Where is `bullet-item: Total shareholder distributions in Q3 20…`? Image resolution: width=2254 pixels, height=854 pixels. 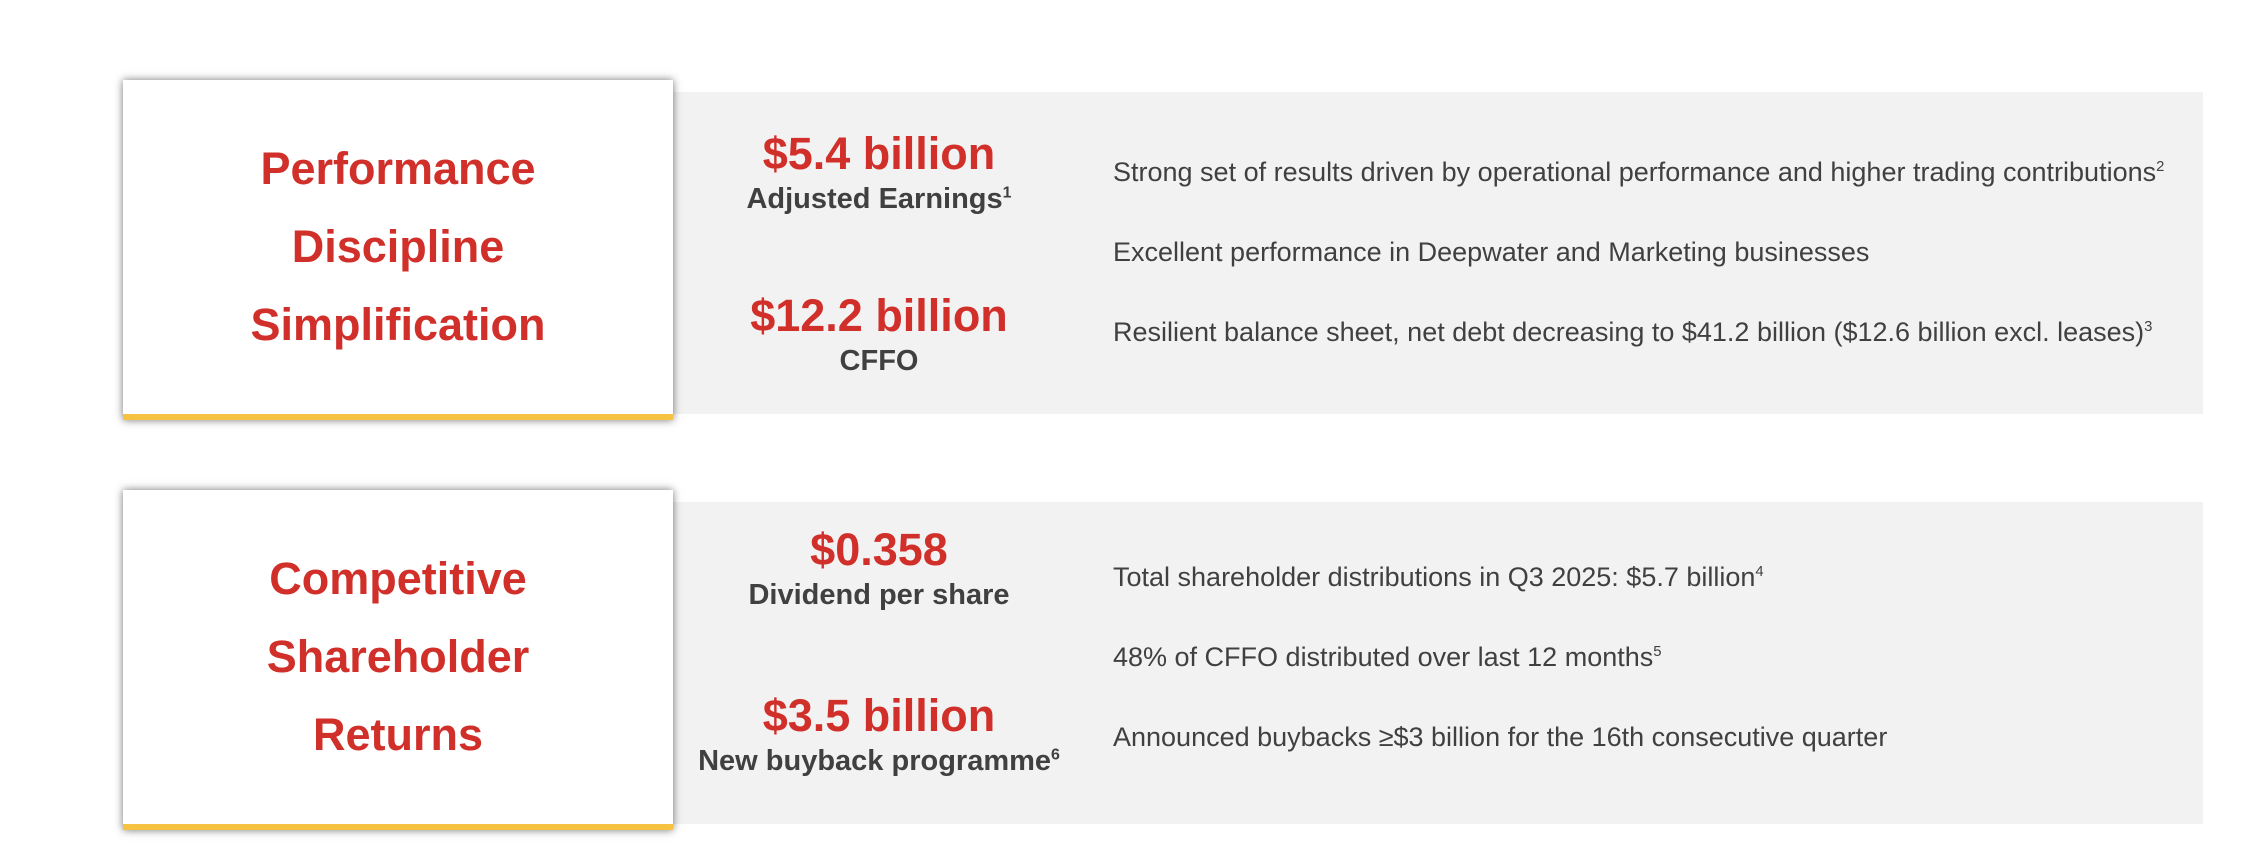
bullet-item: Total shareholder distributions in Q3 20… is located at coordinates (1438, 577).